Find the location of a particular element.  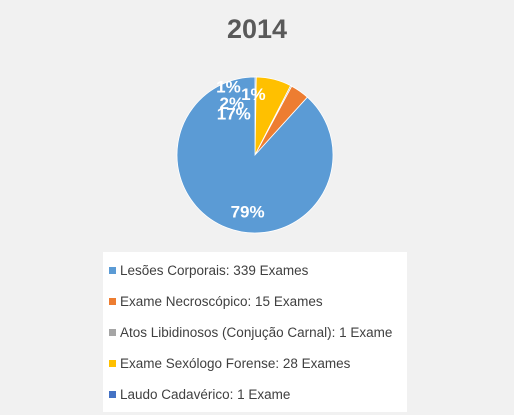

legend-swatch-exame-necroscopico is located at coordinates (112, 301).